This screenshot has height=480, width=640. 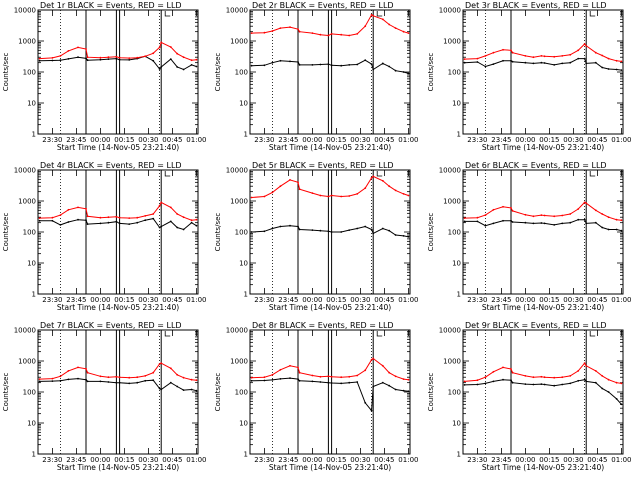 What do you see at coordinates (118, 224) in the screenshot?
I see `events-series-line` at bounding box center [118, 224].